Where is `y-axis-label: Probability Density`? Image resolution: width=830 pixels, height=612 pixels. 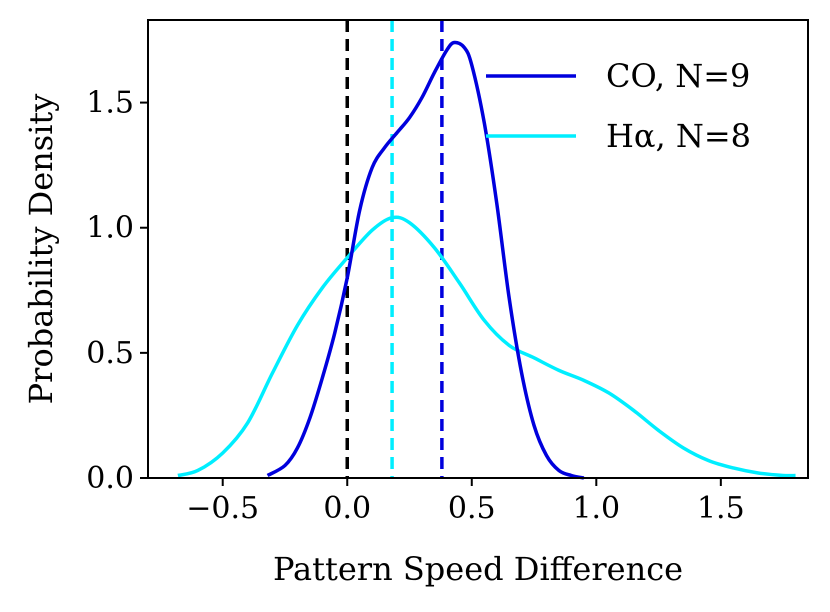 y-axis-label: Probability Density is located at coordinates (41, 249).